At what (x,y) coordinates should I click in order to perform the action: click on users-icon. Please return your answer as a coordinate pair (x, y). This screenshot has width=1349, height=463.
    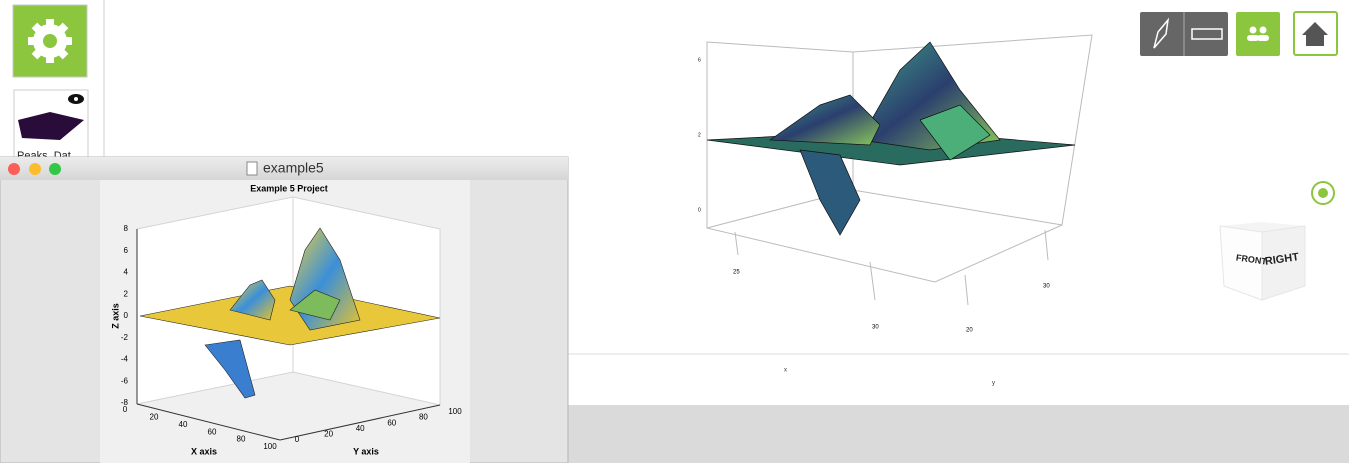
    Looking at the image, I should click on (1258, 33).